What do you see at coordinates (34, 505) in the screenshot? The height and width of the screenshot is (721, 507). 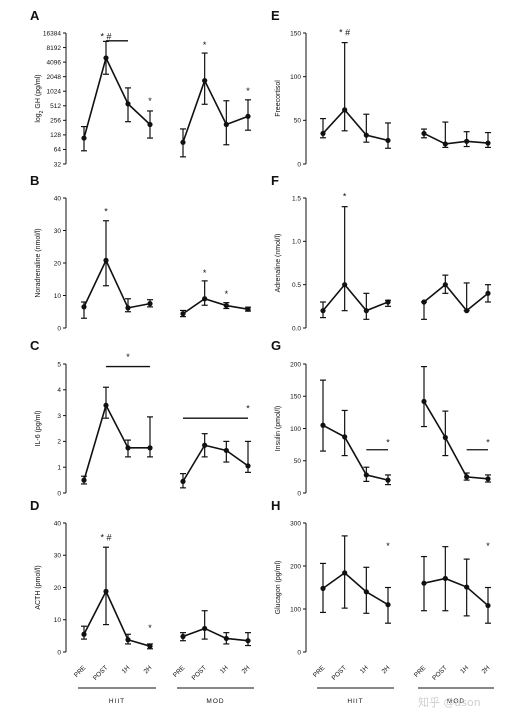 I see `panel-letter: D` at bounding box center [34, 505].